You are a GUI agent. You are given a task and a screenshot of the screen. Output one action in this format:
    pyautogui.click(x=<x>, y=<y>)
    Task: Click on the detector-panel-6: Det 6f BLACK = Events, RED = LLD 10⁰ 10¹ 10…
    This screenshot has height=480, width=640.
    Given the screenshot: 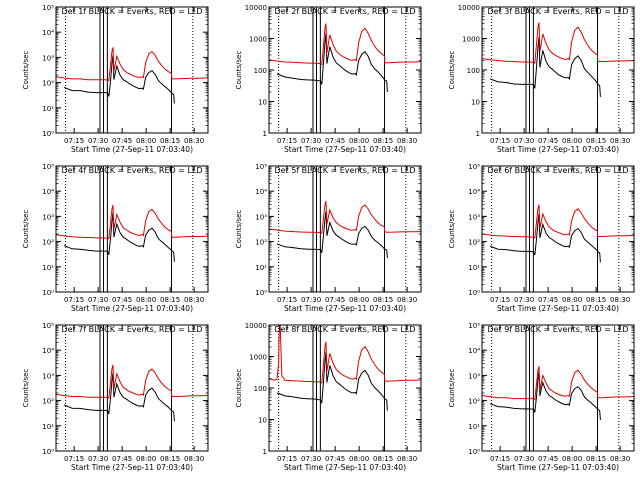 What is the action you would take?
    pyautogui.click(x=541, y=238)
    